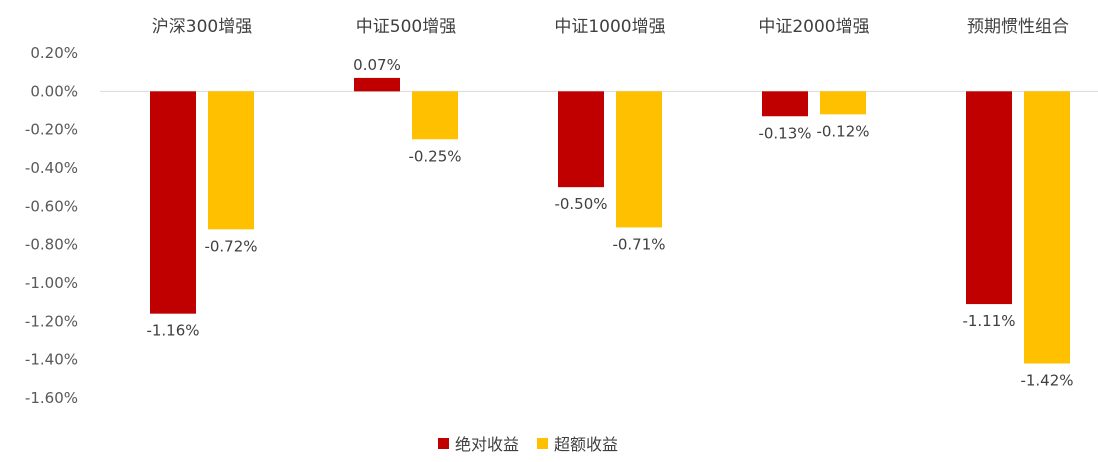 The width and height of the screenshot is (1098, 462). I want to click on y-tick-label: 0.20%, so click(54, 53).